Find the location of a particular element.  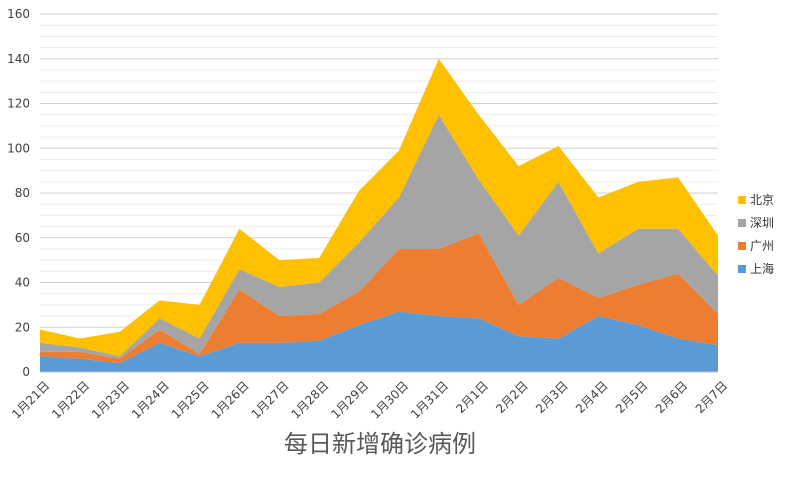

y-tick-label: 20 is located at coordinates (22, 327).